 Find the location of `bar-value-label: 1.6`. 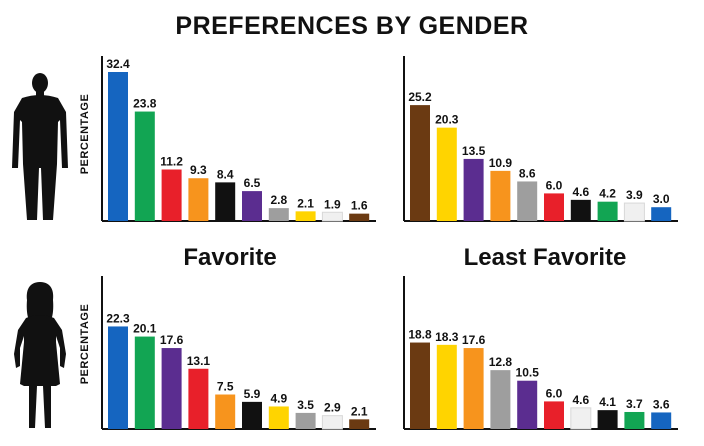

bar-value-label: 1.6 is located at coordinates (359, 206).